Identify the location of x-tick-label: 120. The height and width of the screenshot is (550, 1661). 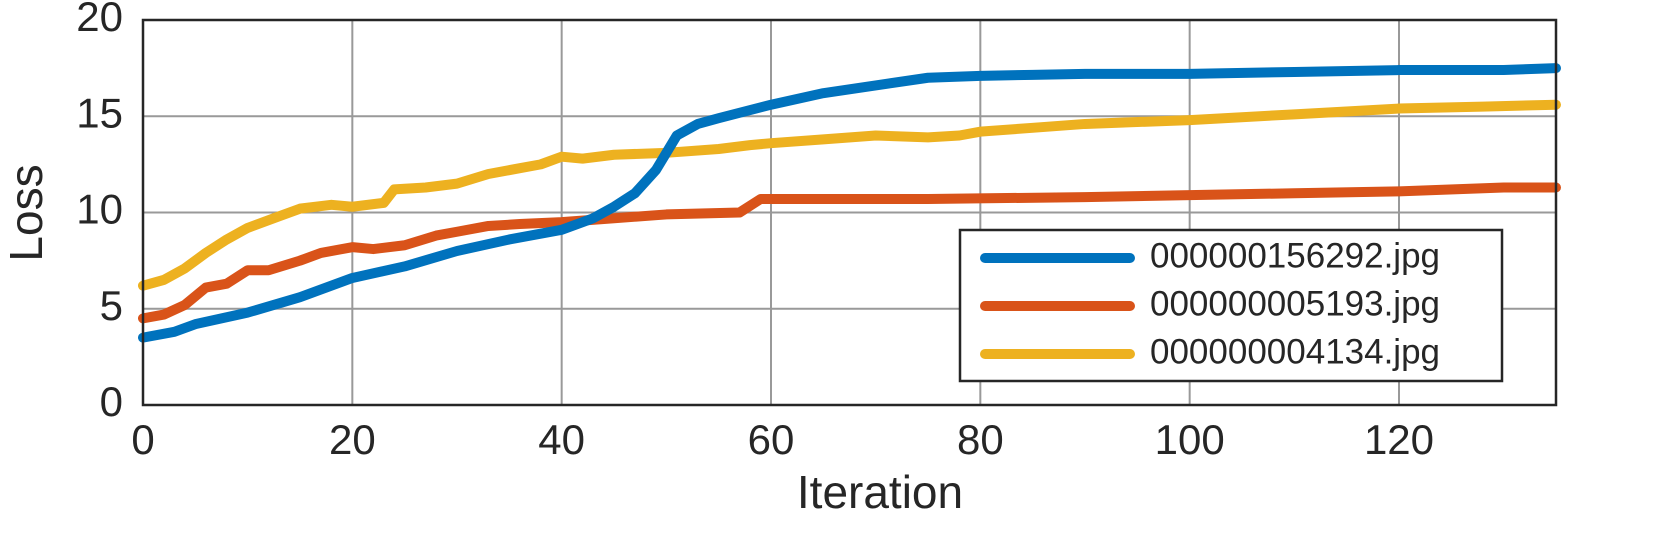
(1399, 439).